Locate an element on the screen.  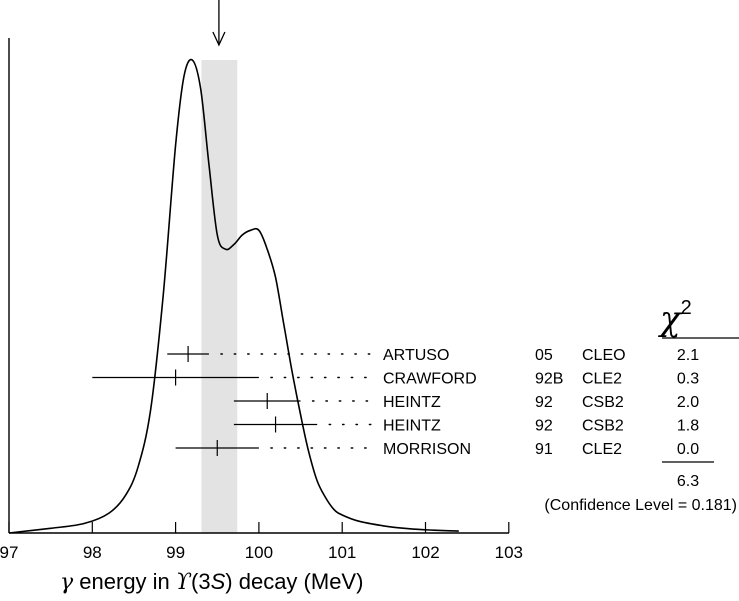
measurement-chi2: 2.1 is located at coordinates (688, 355).